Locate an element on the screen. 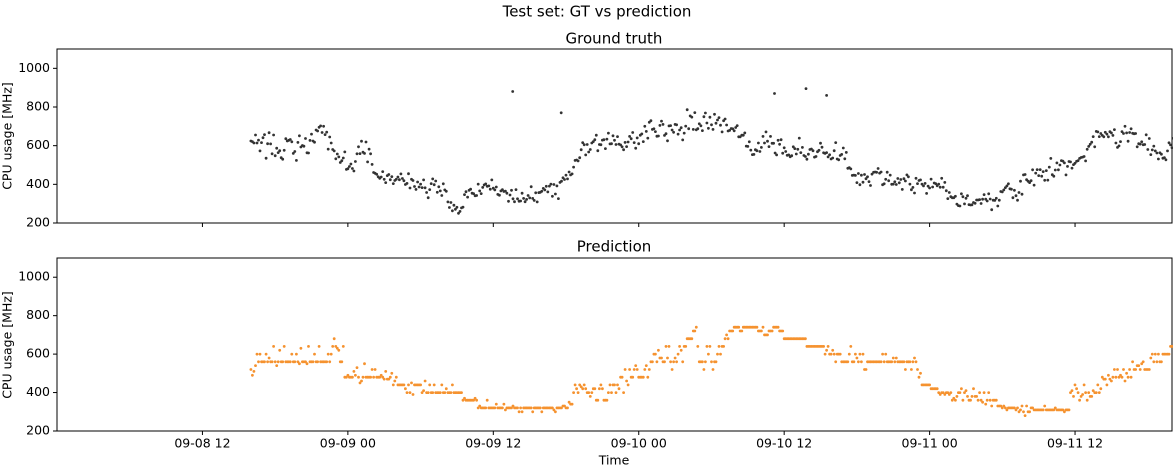 This screenshot has width=1173, height=467. prediction-title: Prediction is located at coordinates (614, 247).